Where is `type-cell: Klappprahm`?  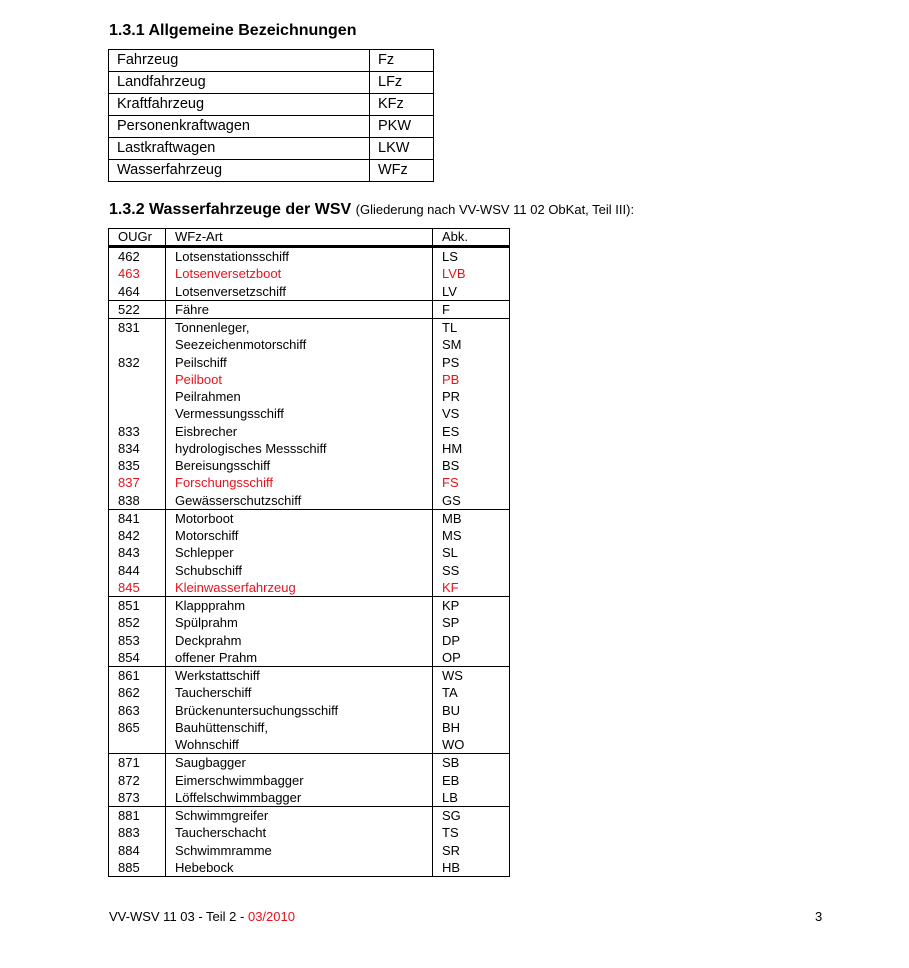
type-cell: Klappprahm is located at coordinates (299, 605).